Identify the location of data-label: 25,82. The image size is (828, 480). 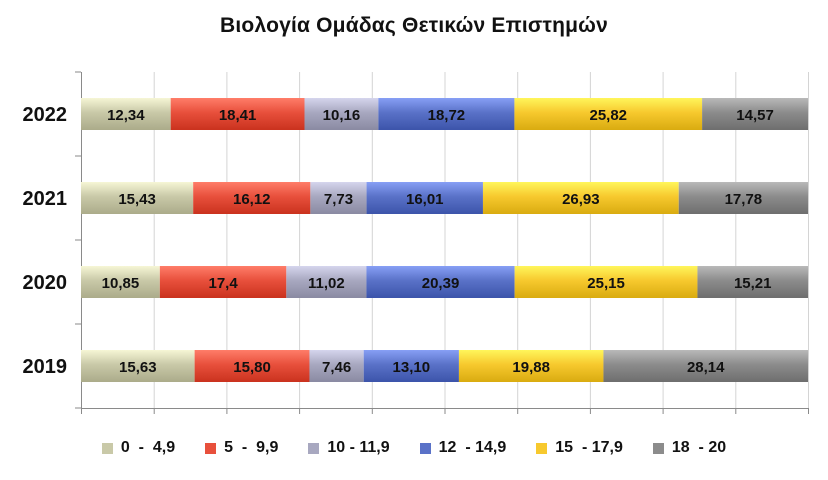
(608, 115).